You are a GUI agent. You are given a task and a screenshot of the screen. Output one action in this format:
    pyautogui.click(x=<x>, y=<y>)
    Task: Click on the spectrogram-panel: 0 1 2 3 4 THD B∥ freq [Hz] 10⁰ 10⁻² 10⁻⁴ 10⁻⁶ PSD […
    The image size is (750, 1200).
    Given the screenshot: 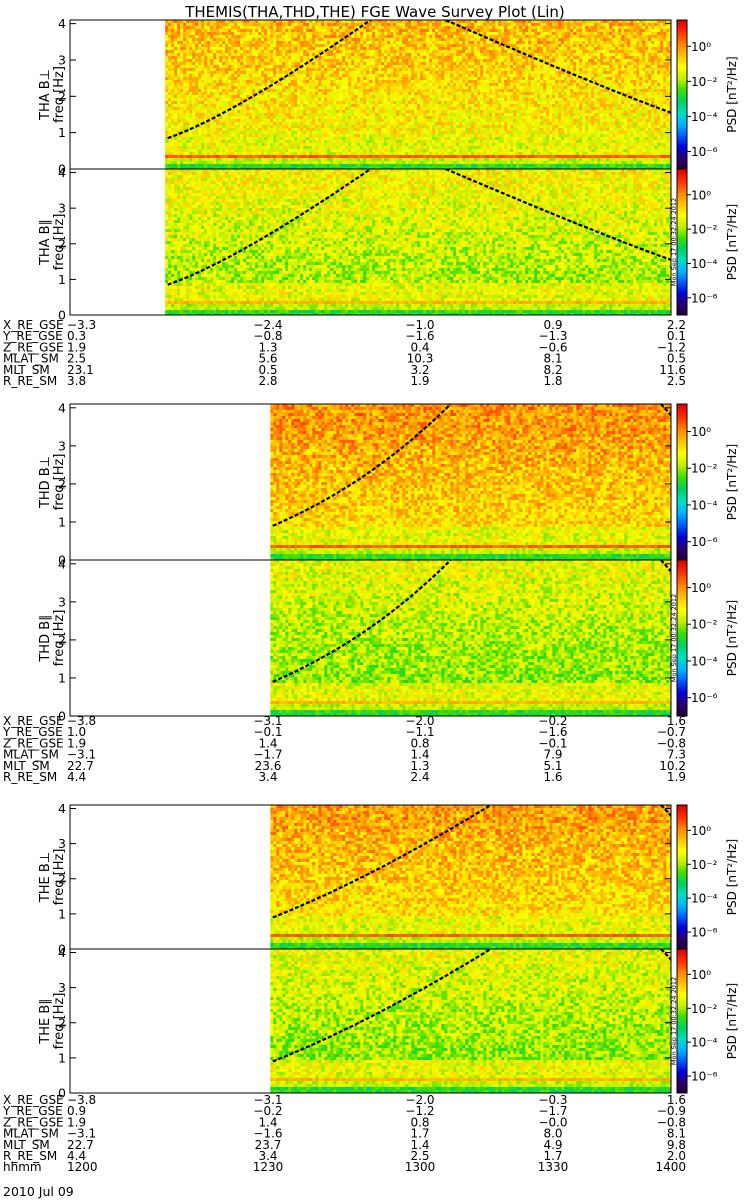 What is the action you would take?
    pyautogui.click(x=388, y=639)
    